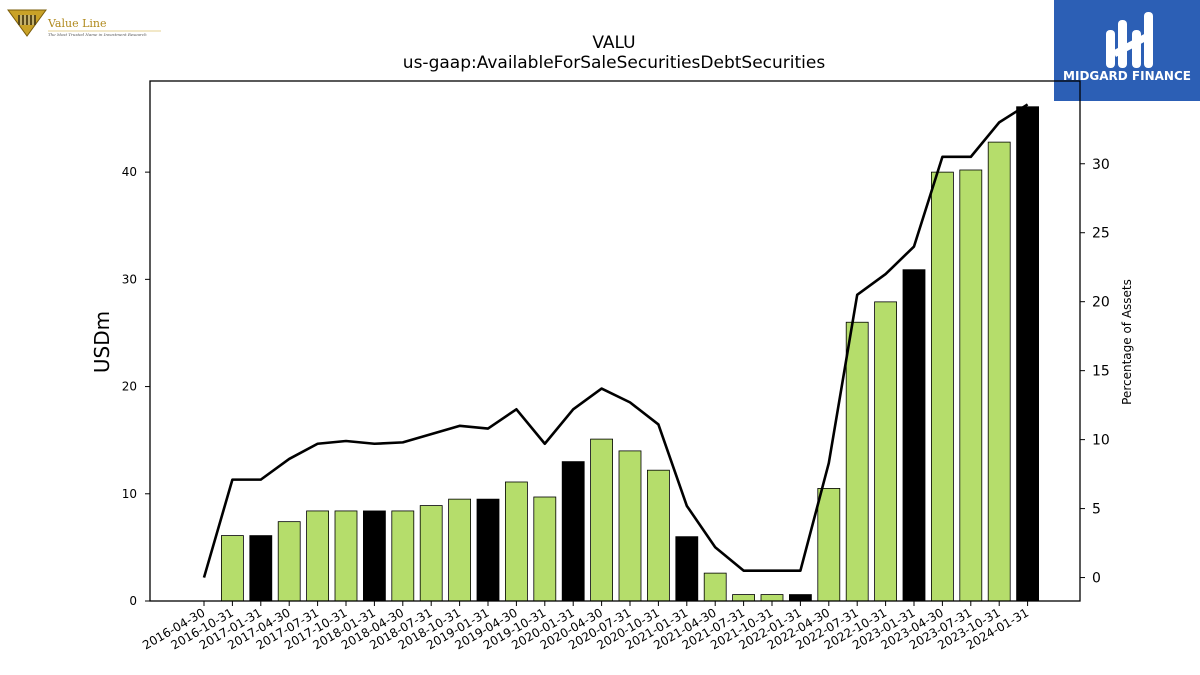 The image size is (1200, 675). I want to click on y2-tick-label: 25, so click(1101, 234).